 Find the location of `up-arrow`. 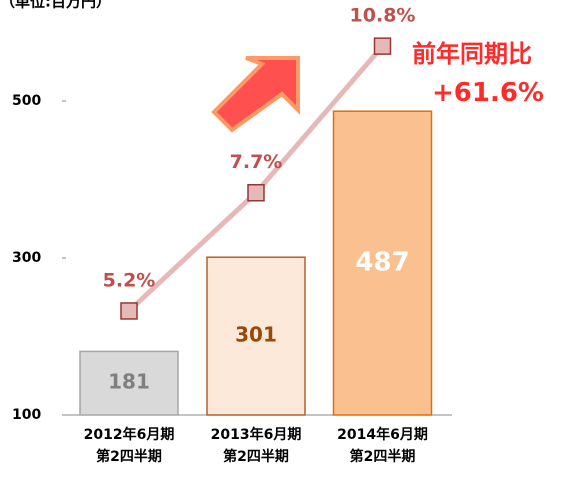

up-arrow is located at coordinates (255, 94).